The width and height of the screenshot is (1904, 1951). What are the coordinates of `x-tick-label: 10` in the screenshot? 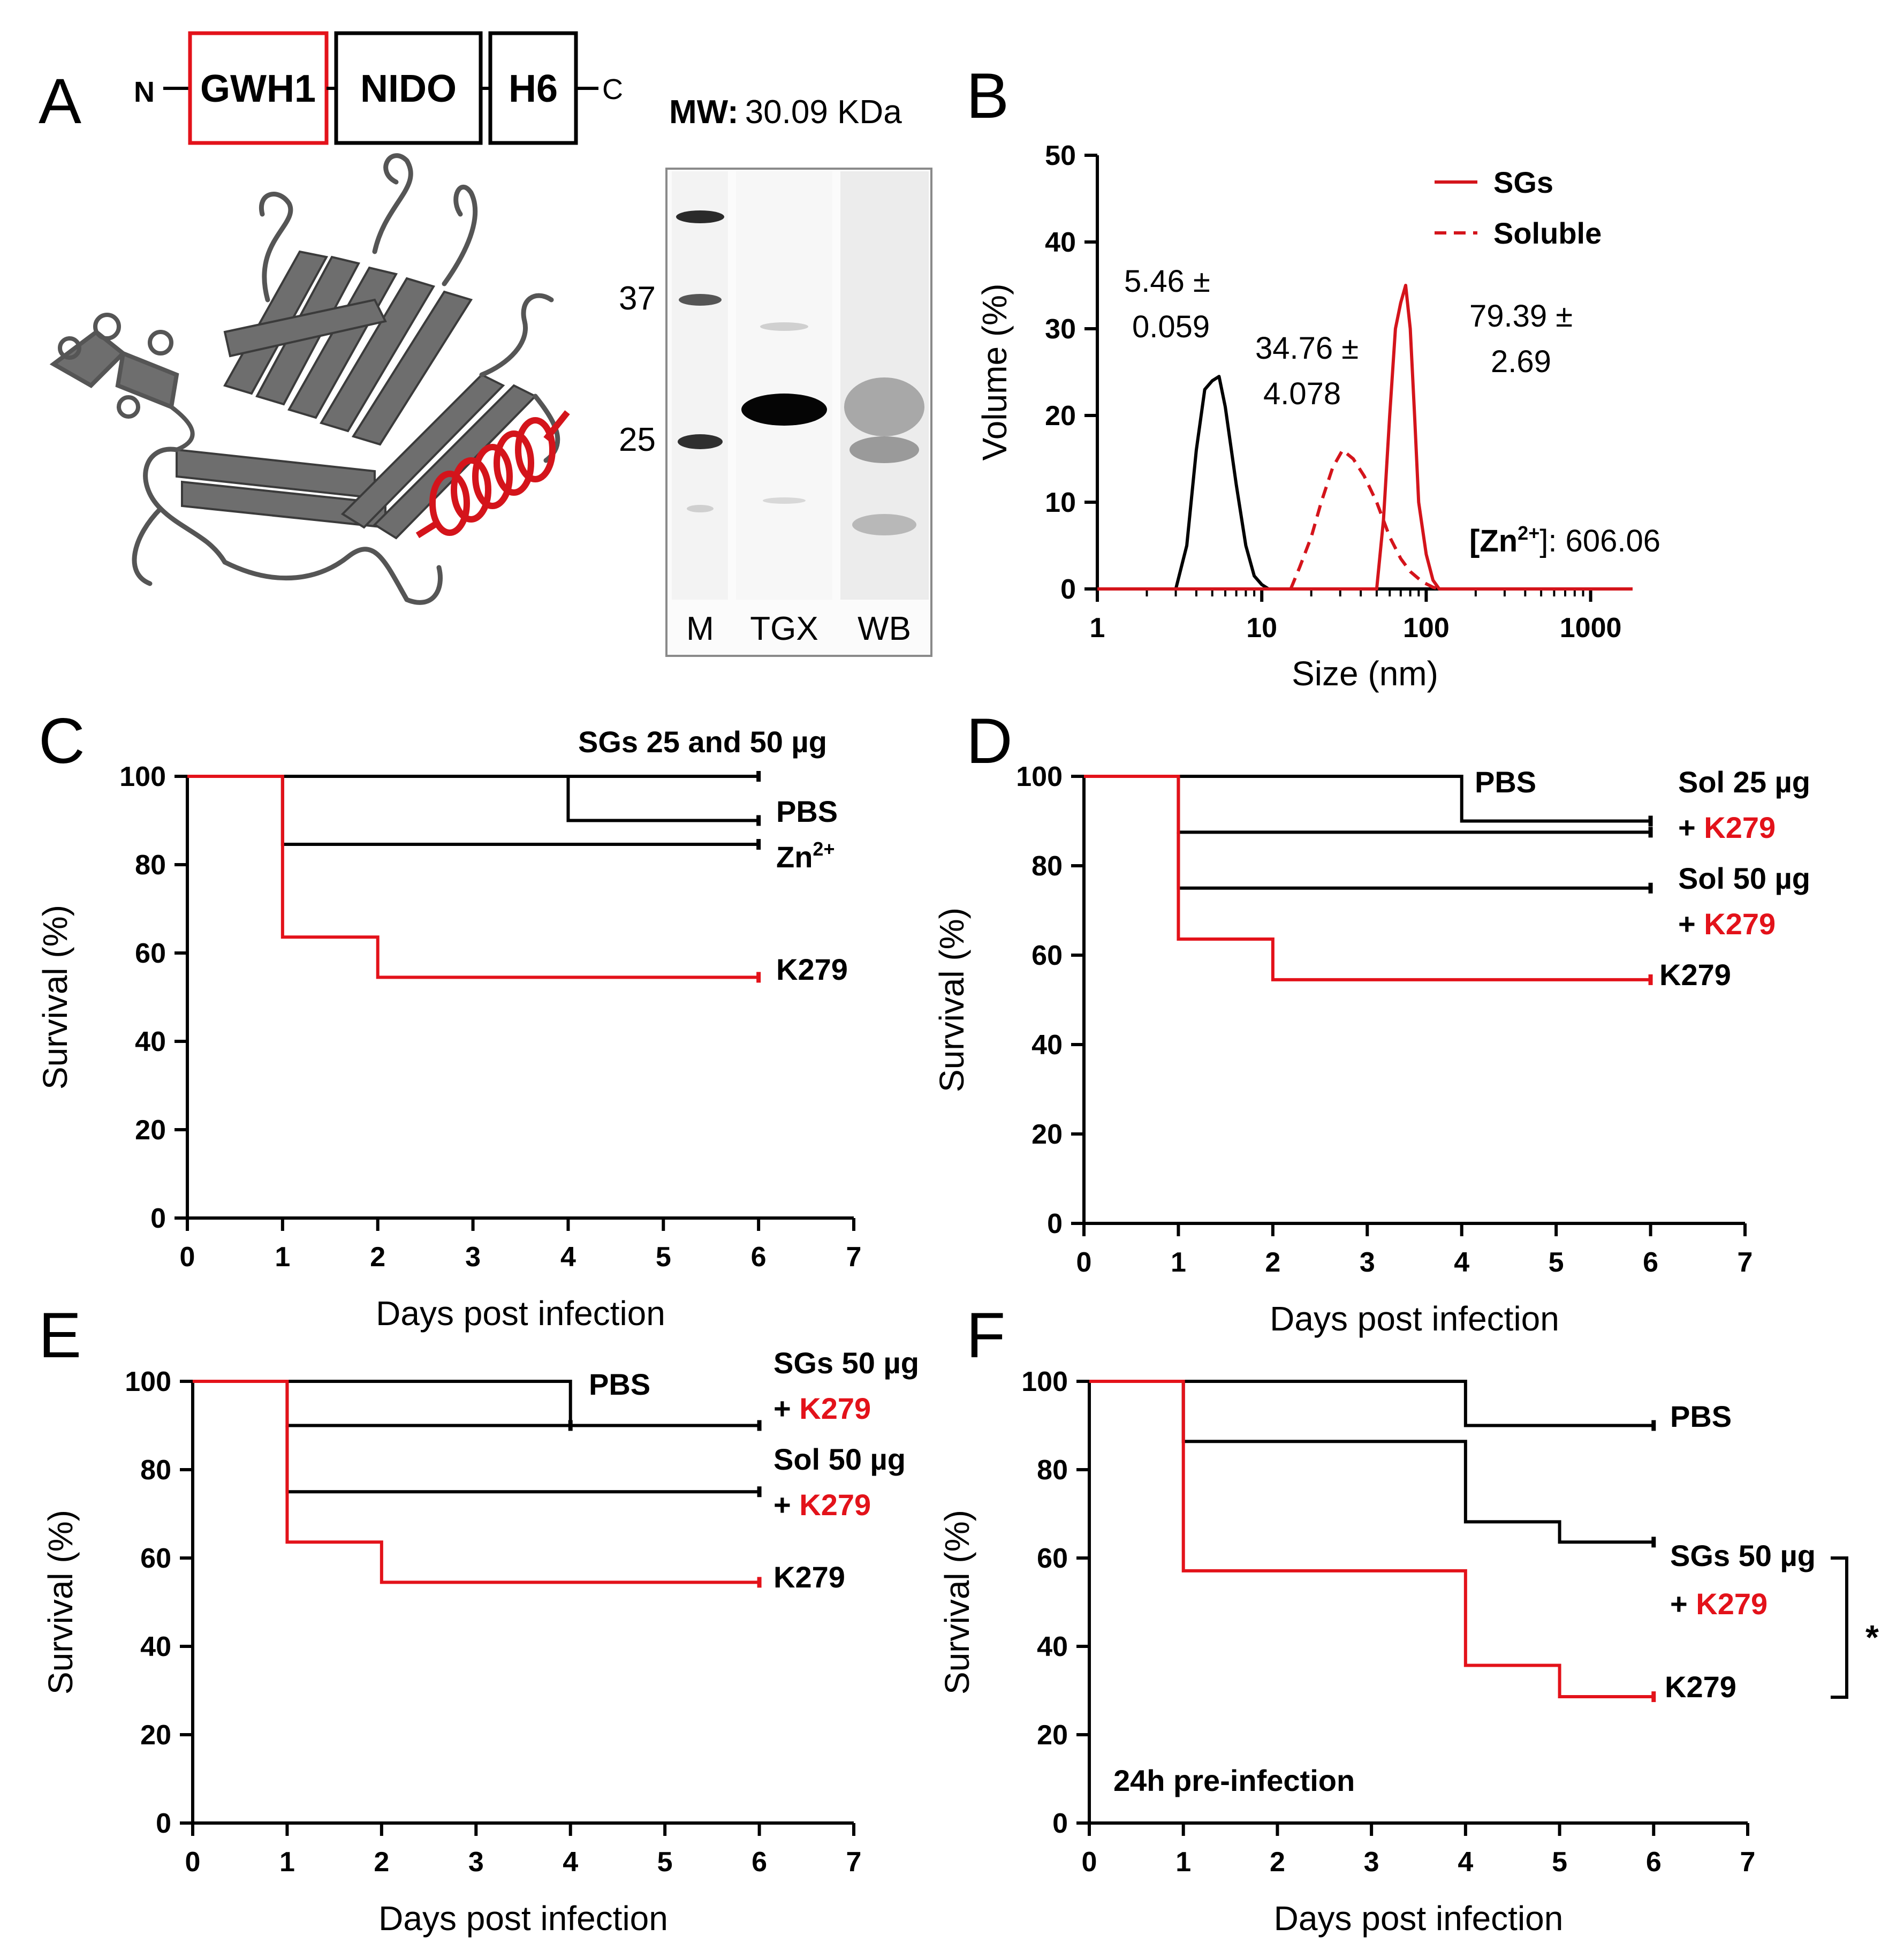 It's located at (1261, 628).